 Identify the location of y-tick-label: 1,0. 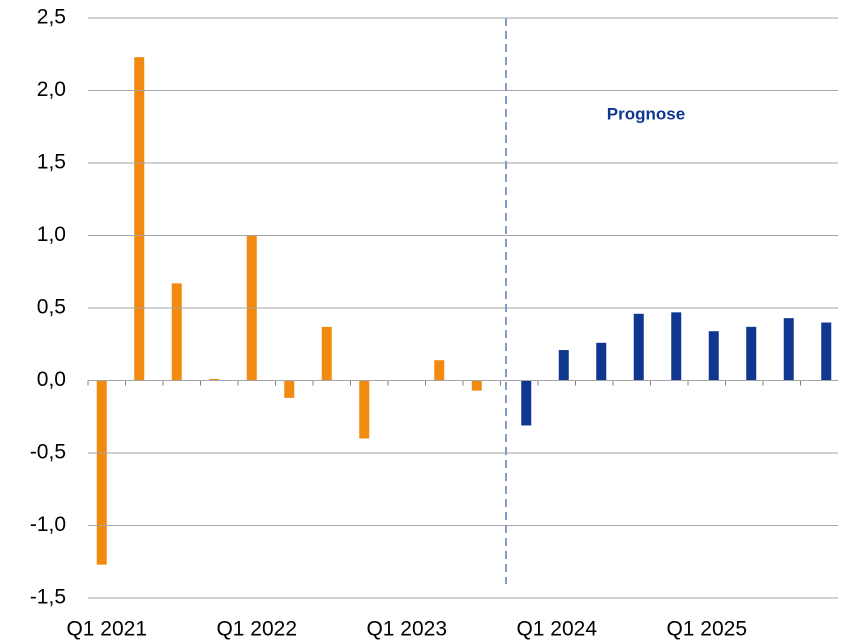
(51, 234).